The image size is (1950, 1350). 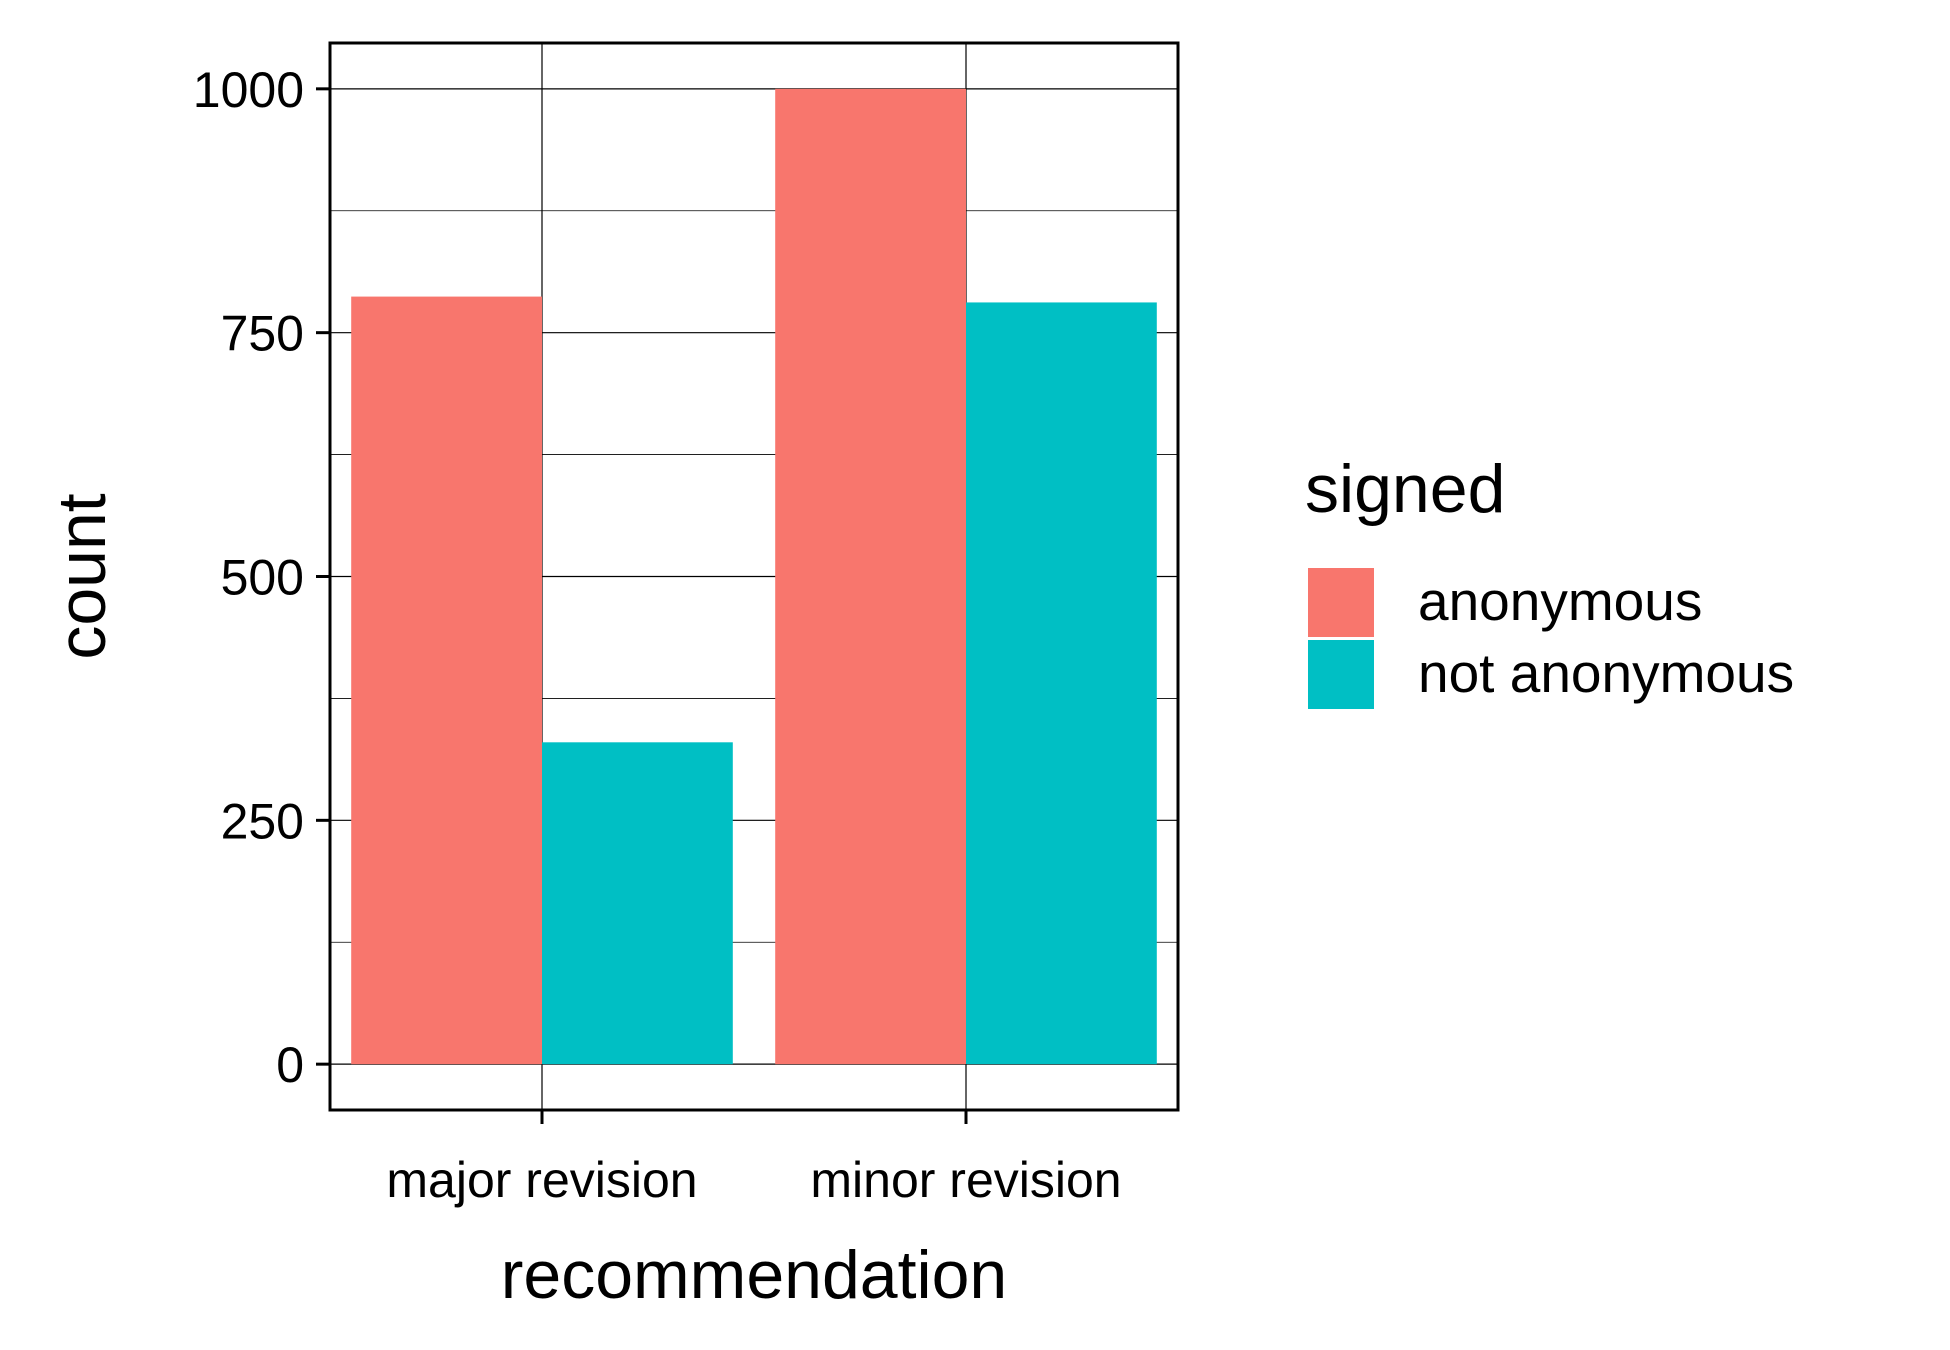 What do you see at coordinates (82, 576) in the screenshot?
I see `y-axis-title: count` at bounding box center [82, 576].